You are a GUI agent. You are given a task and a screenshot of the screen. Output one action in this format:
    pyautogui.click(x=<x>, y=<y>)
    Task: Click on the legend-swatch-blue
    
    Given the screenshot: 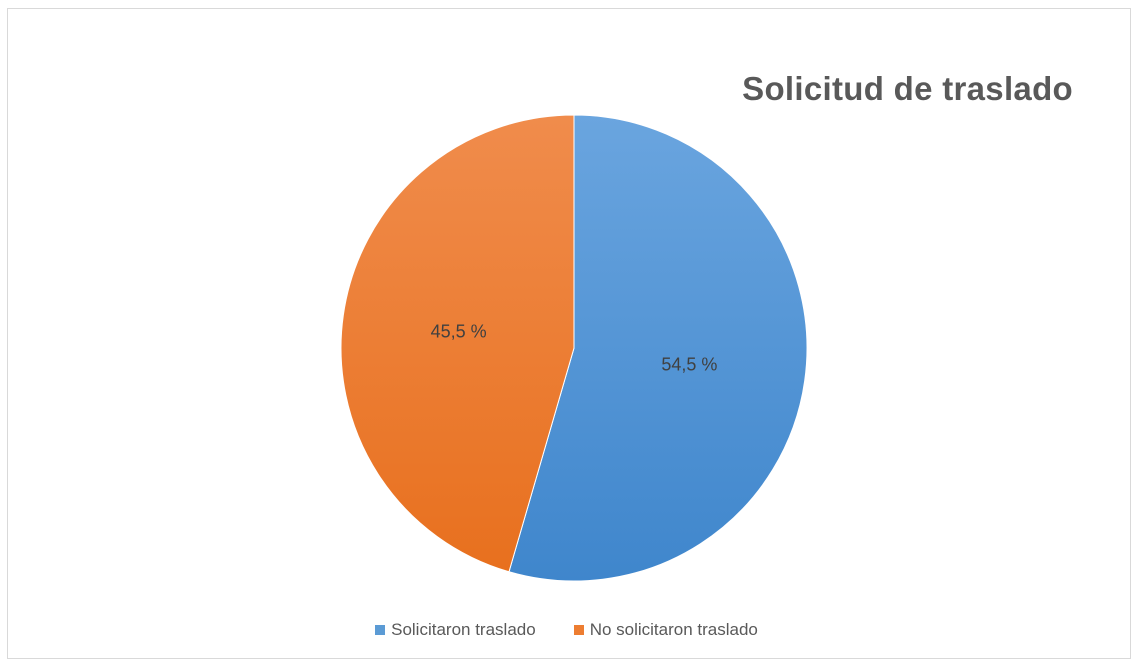 What is the action you would take?
    pyautogui.click(x=380, y=630)
    